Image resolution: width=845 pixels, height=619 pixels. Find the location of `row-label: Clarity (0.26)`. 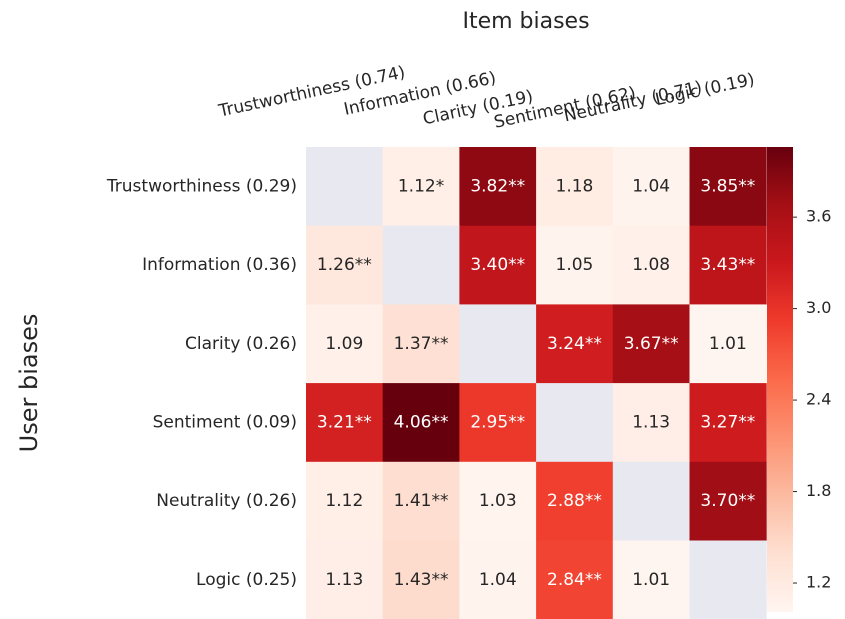

row-label: Clarity (0.26) is located at coordinates (241, 344).